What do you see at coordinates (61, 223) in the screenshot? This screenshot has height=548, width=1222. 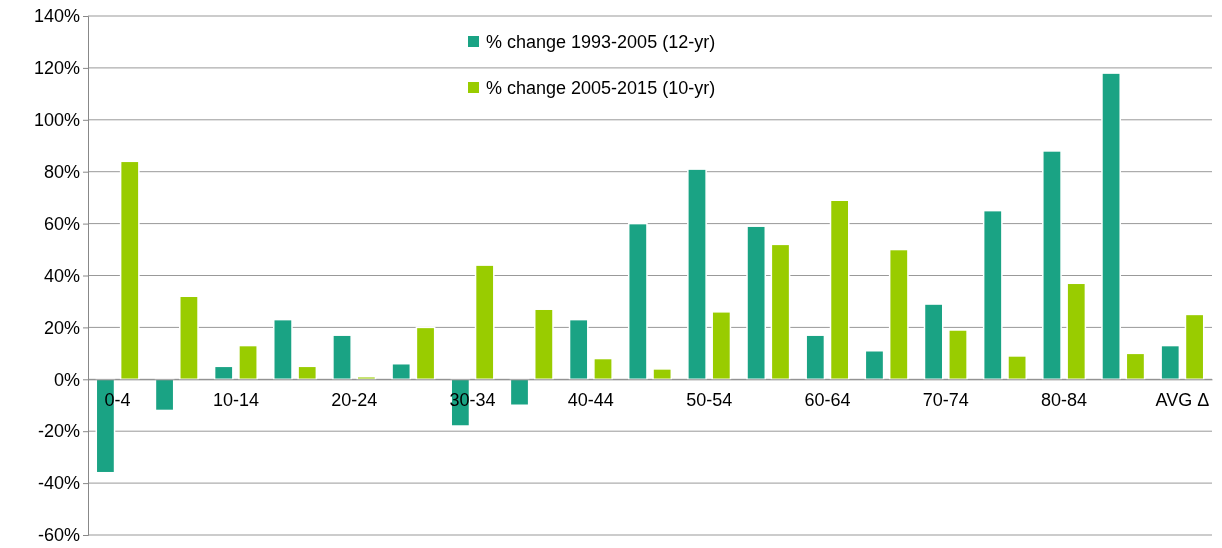 I see `y-tick-label: 60%` at bounding box center [61, 223].